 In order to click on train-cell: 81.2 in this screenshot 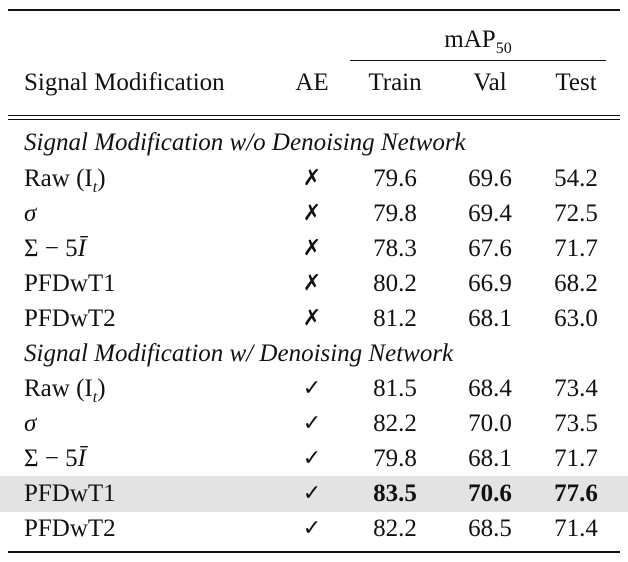, I will do `click(395, 318)`.